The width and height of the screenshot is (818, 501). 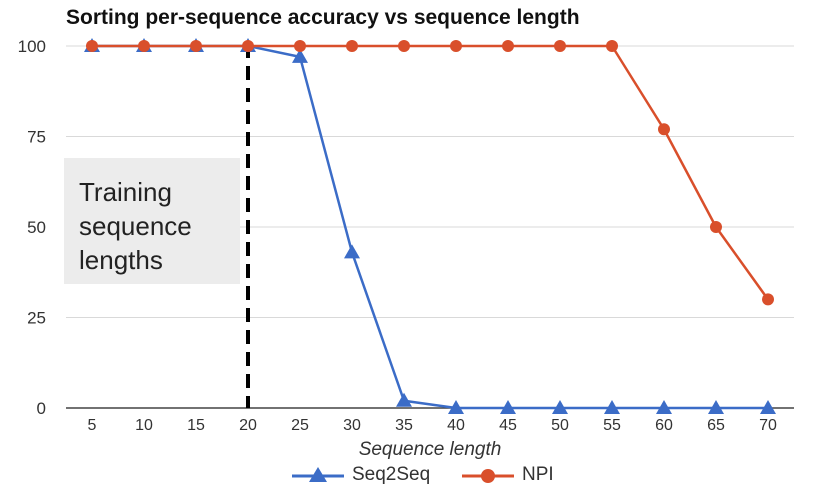 What do you see at coordinates (612, 425) in the screenshot?
I see `x-tick-label-55: 55` at bounding box center [612, 425].